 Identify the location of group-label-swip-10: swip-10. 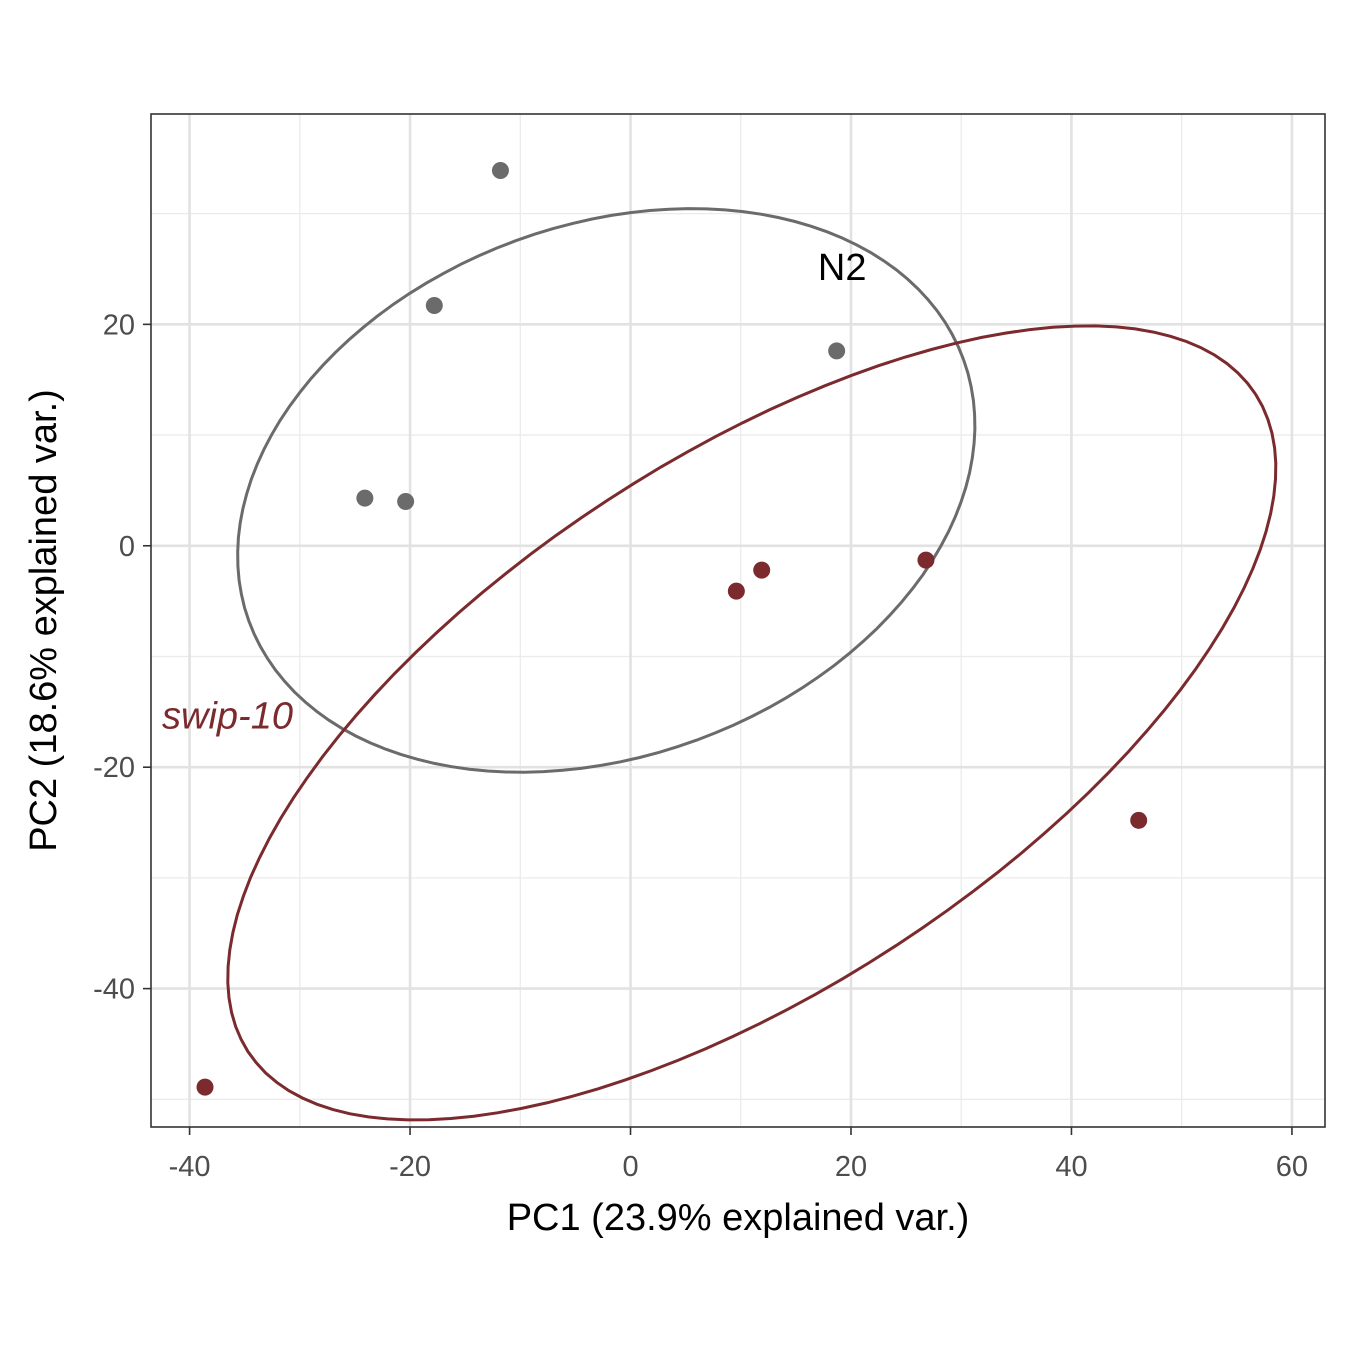
(227, 716).